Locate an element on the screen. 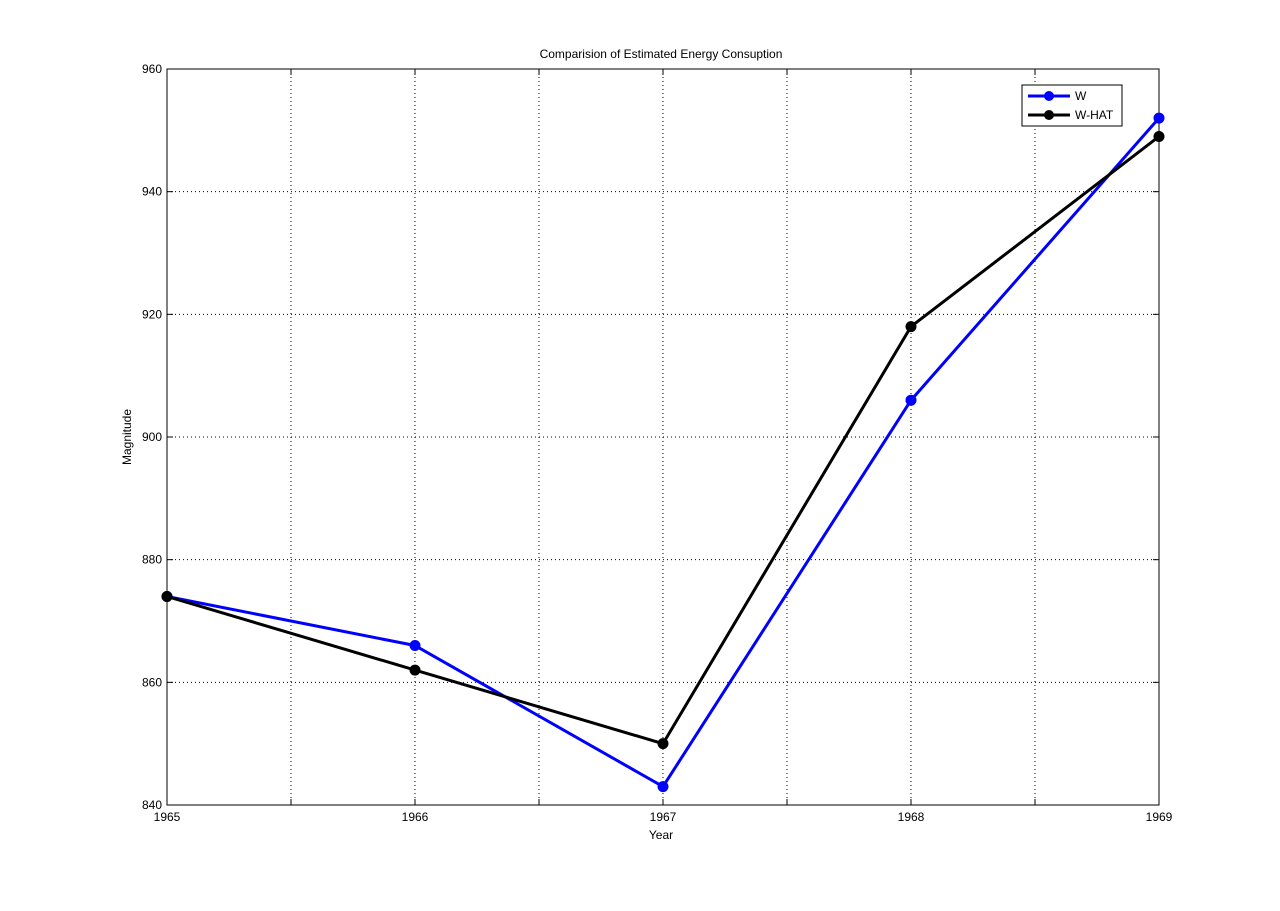  x-tick-label: 1967 is located at coordinates (663, 817).